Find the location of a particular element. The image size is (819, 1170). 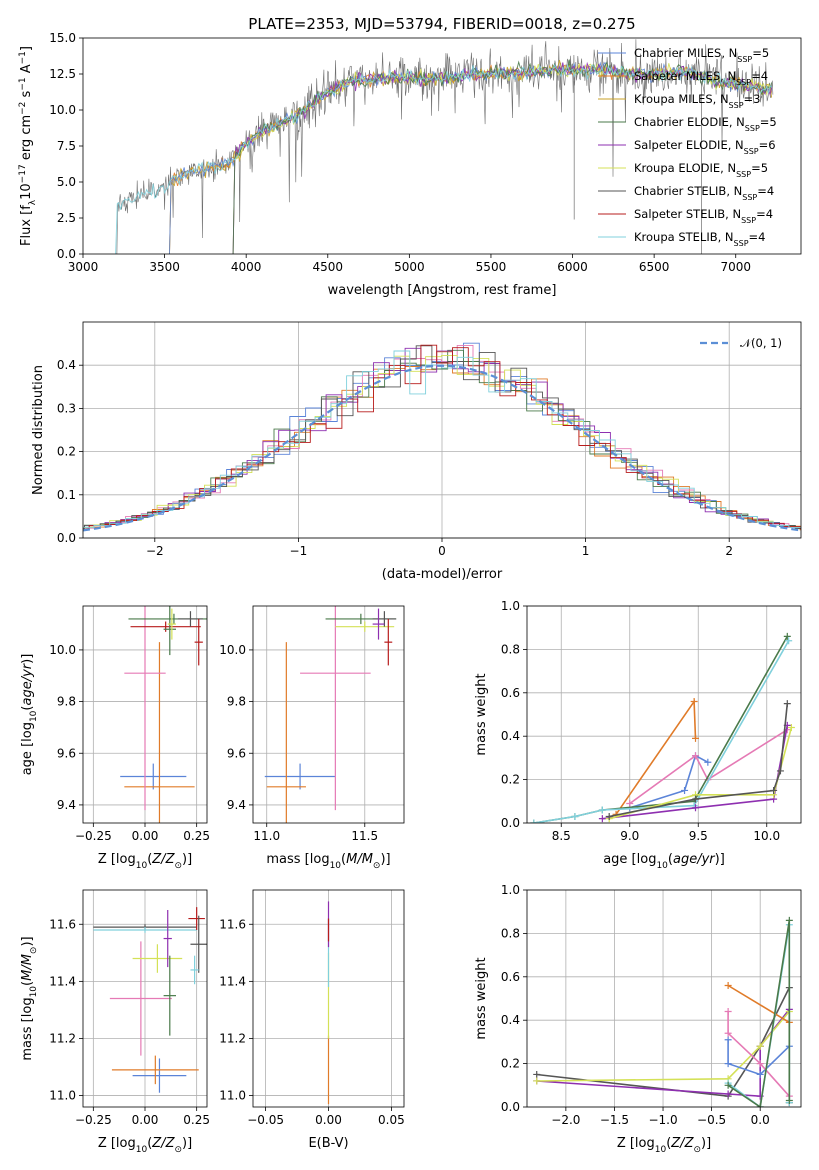

y-tick-label-2: 0.2 is located at coordinates (66, 452).